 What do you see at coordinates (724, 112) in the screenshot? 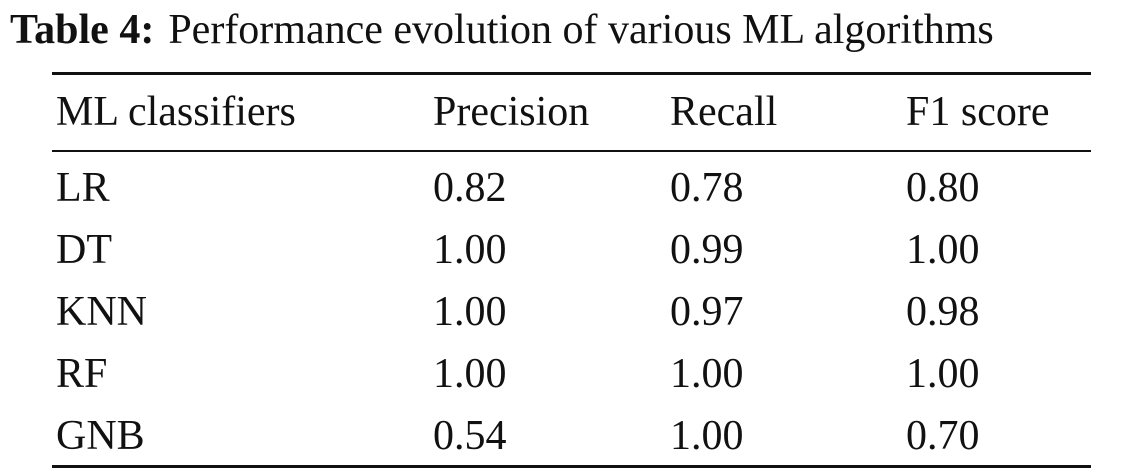
I see `header-recall: Recall` at bounding box center [724, 112].